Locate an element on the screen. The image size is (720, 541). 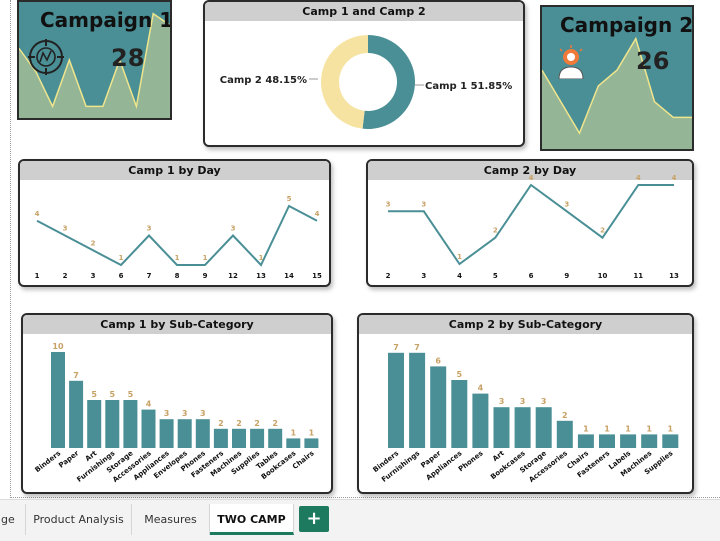
campaign-1-title: Campaign 1 is located at coordinates (106, 20).